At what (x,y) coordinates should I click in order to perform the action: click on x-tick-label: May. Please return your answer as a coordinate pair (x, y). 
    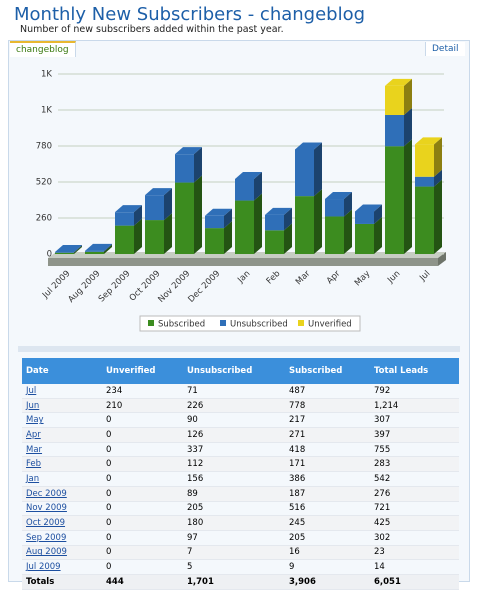
    Looking at the image, I should click on (363, 279).